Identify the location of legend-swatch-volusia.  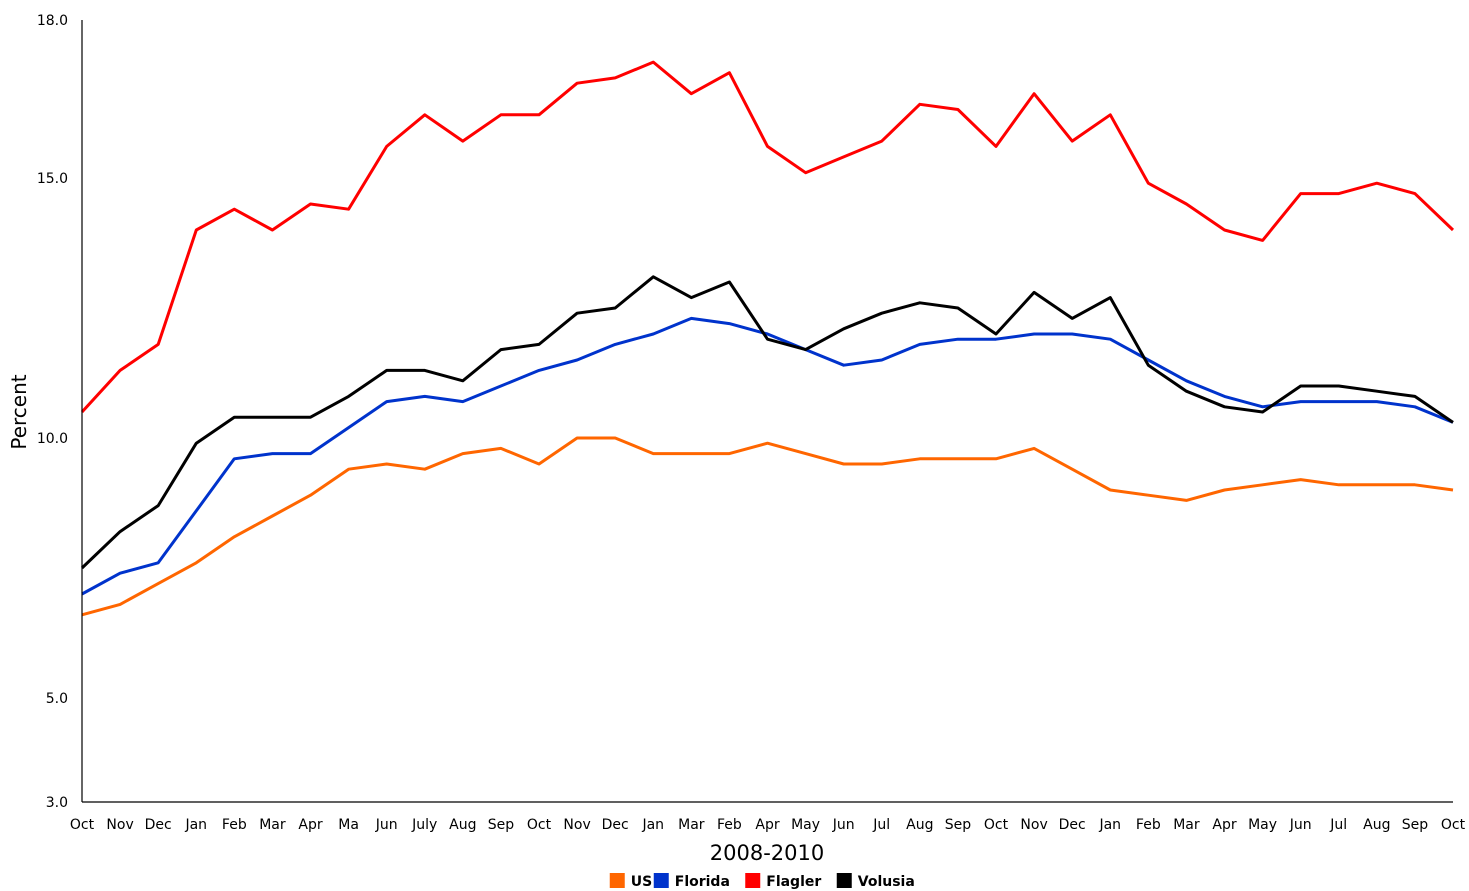
(844, 880).